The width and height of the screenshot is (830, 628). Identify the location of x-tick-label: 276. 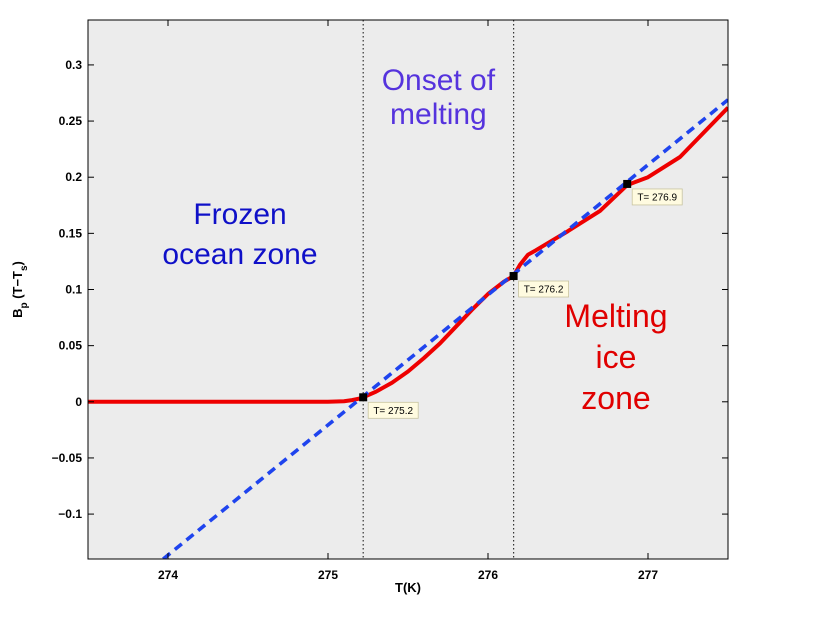
(488, 575).